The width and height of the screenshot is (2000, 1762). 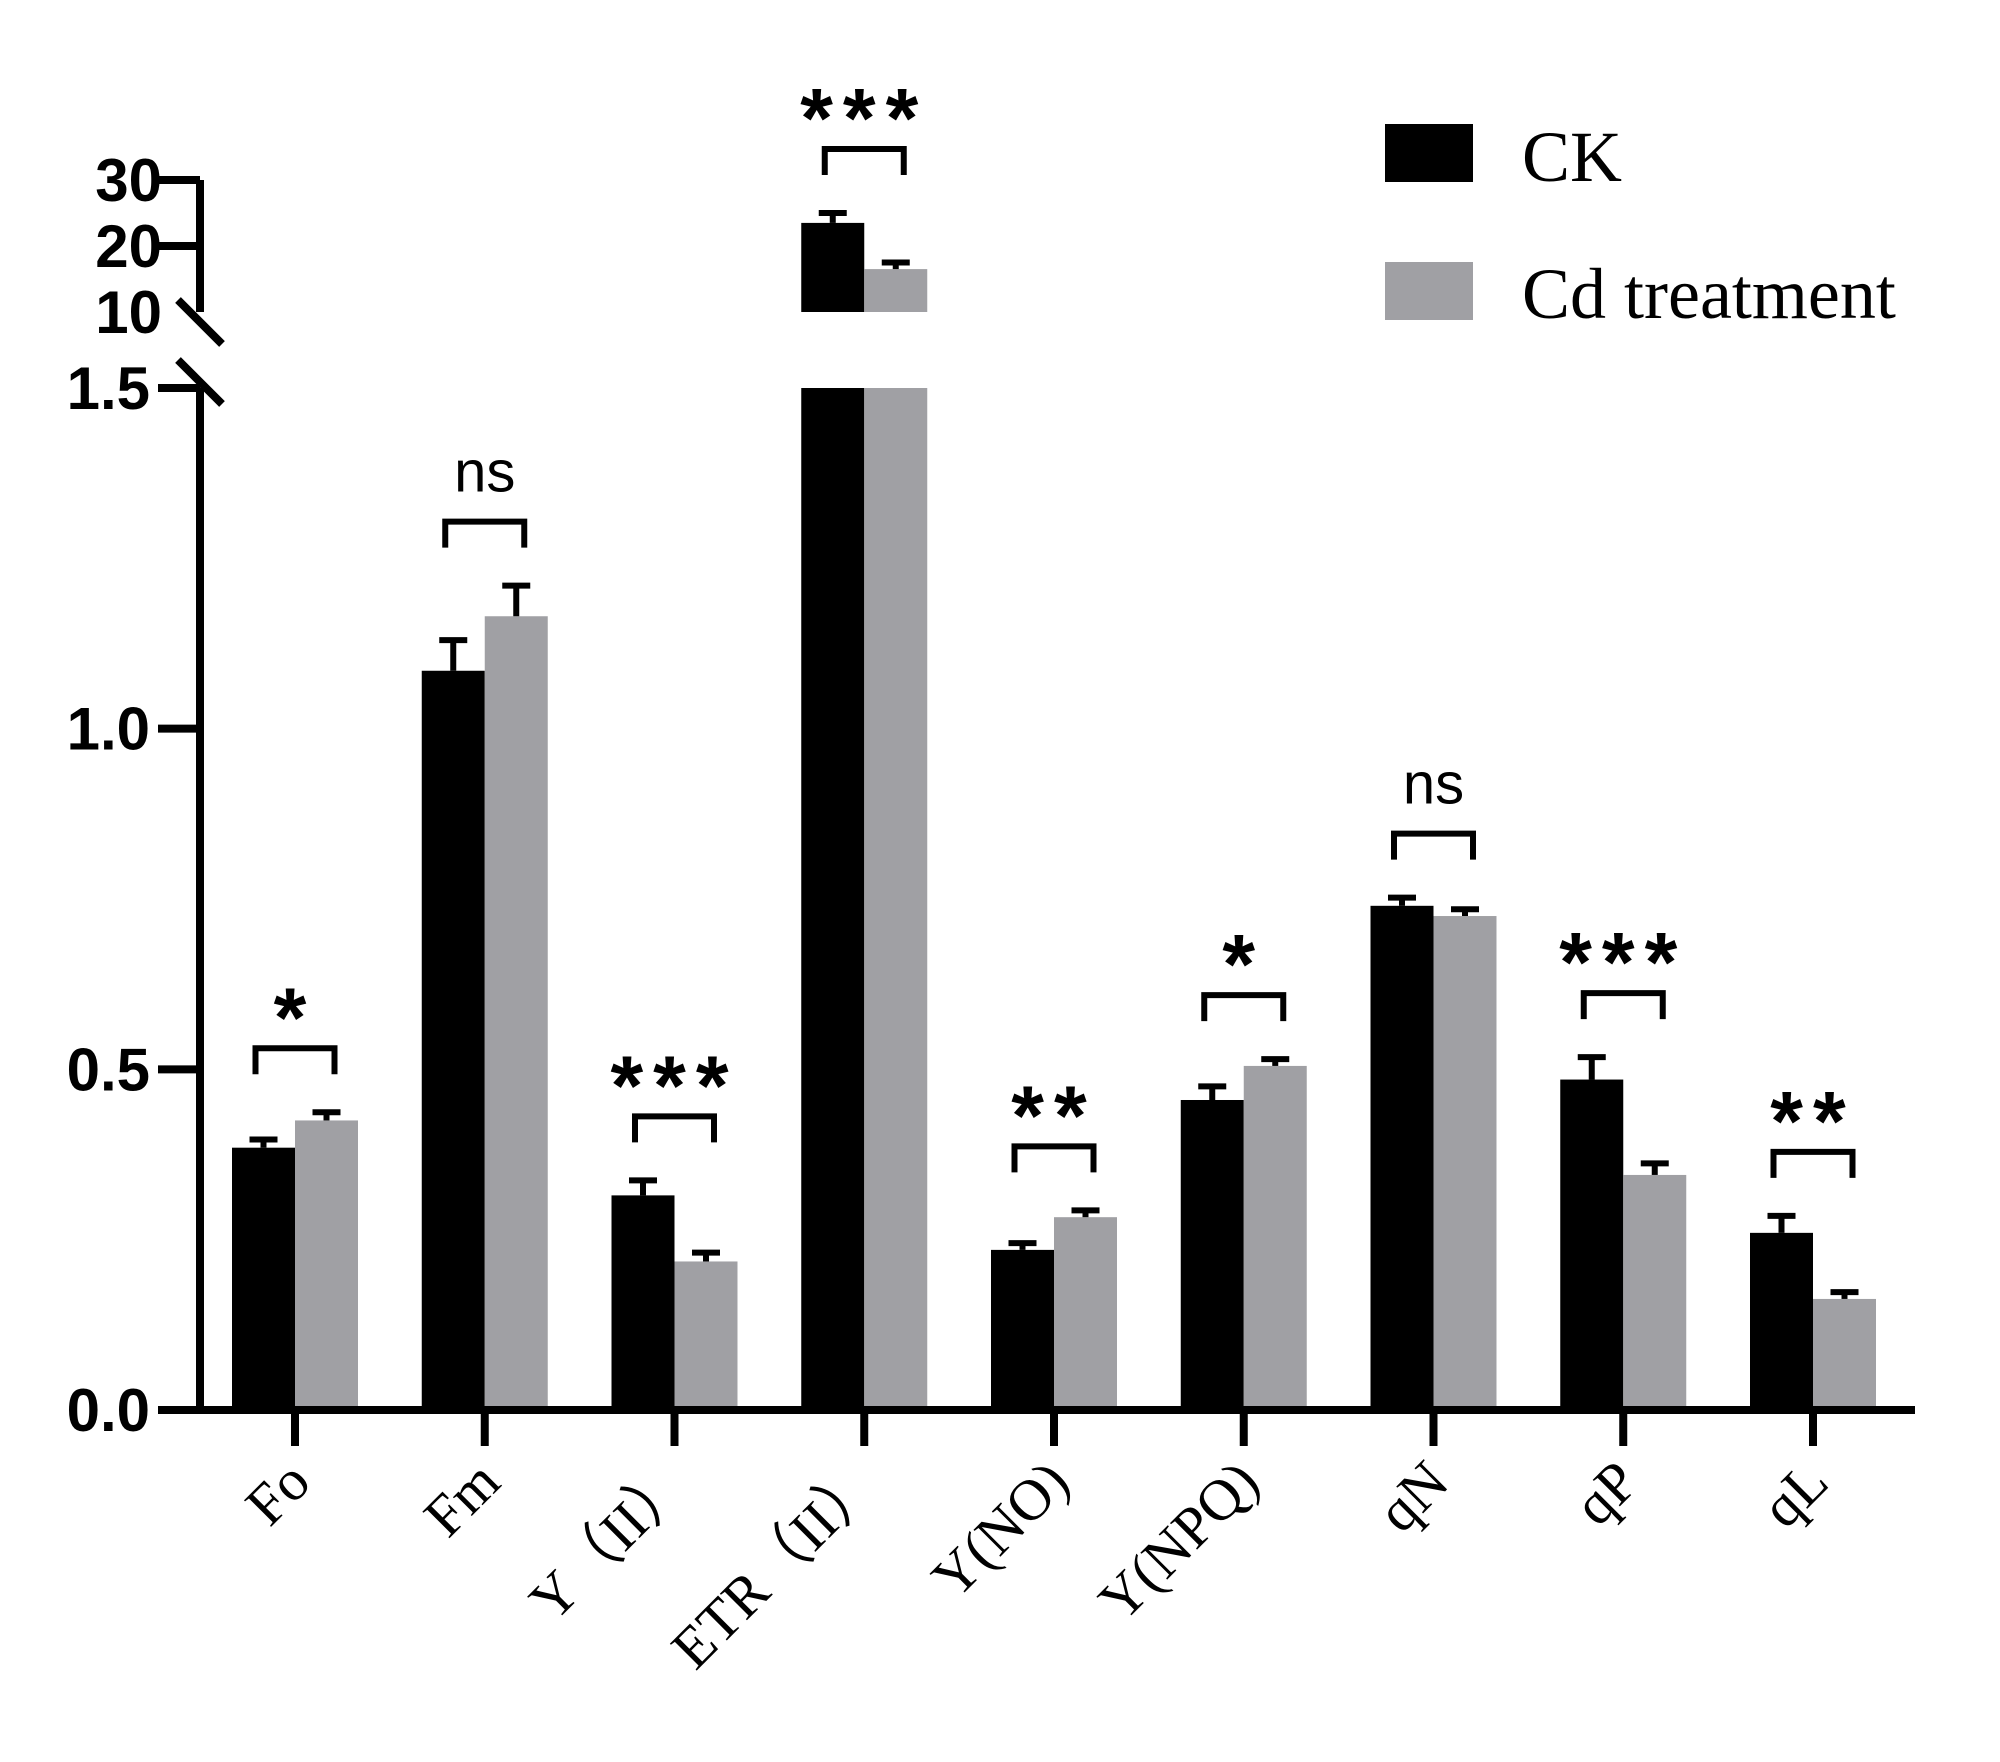 What do you see at coordinates (128, 246) in the screenshot?
I see `y-tick-label: 20` at bounding box center [128, 246].